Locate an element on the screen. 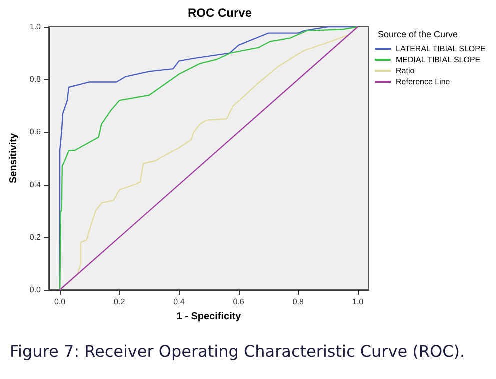 This screenshot has height=379, width=496. x-tick-label: 0.6 is located at coordinates (239, 302).